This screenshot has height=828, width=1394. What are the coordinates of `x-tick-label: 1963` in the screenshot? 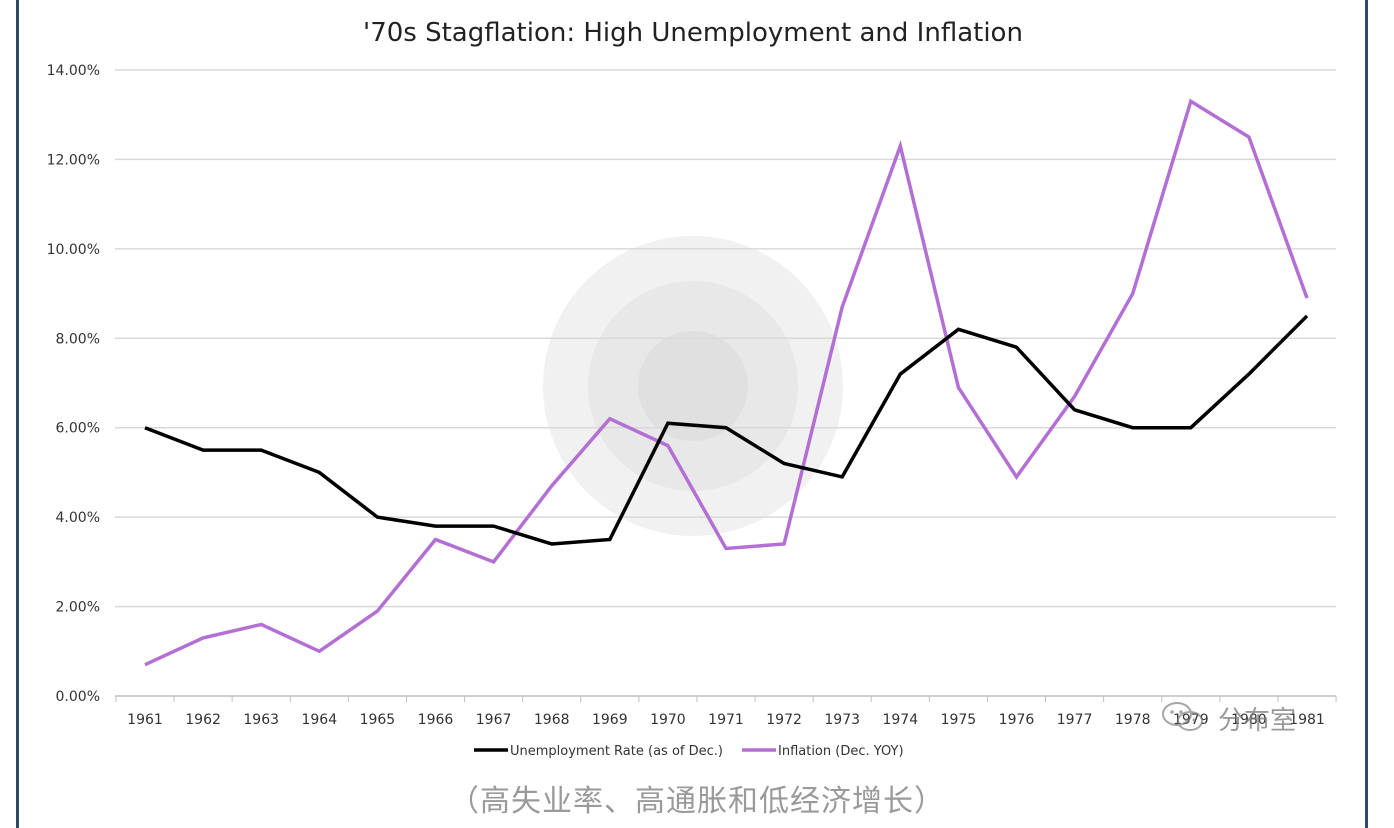 It's located at (261, 720).